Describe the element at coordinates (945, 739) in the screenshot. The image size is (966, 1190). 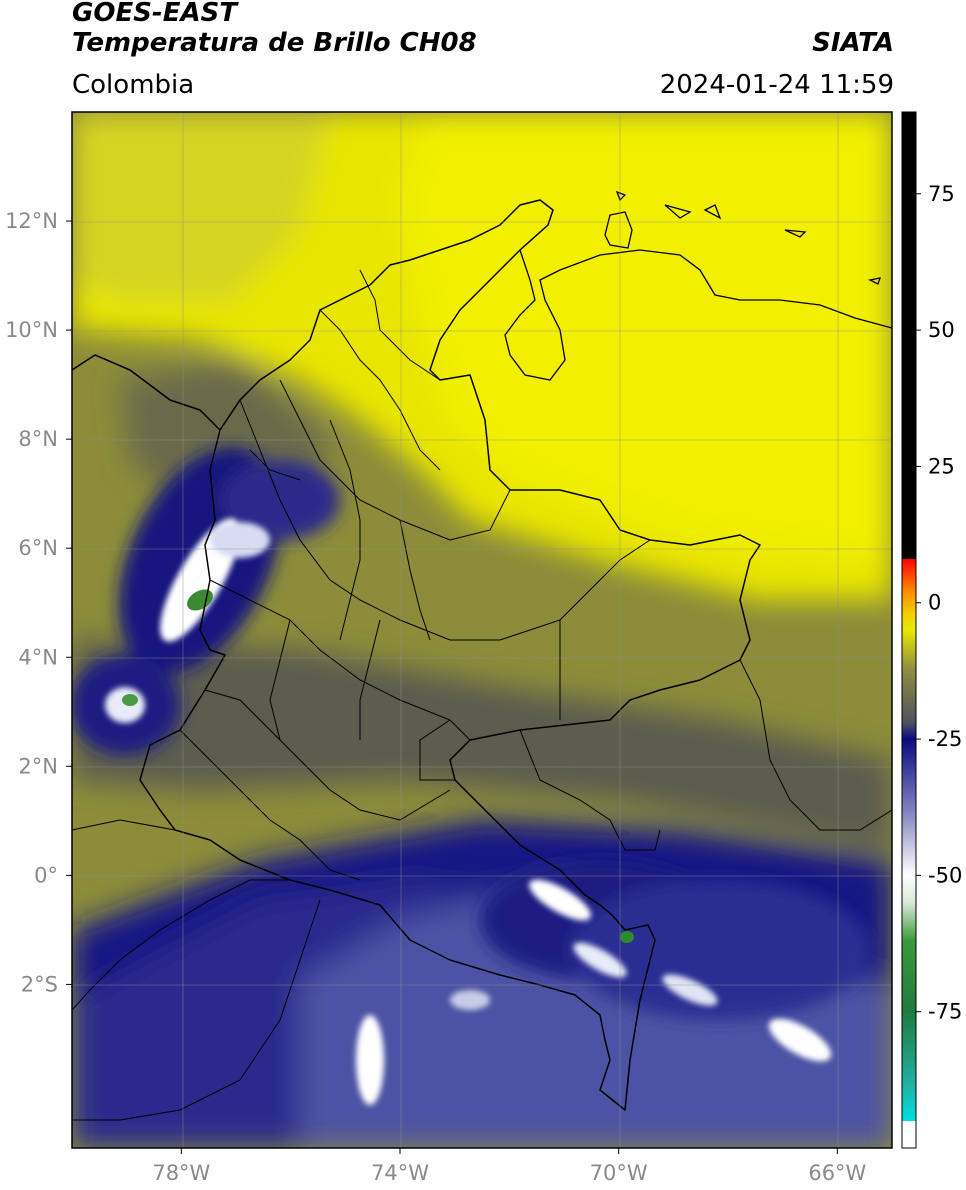
I see `colorbar-tick-label: -25` at that location.